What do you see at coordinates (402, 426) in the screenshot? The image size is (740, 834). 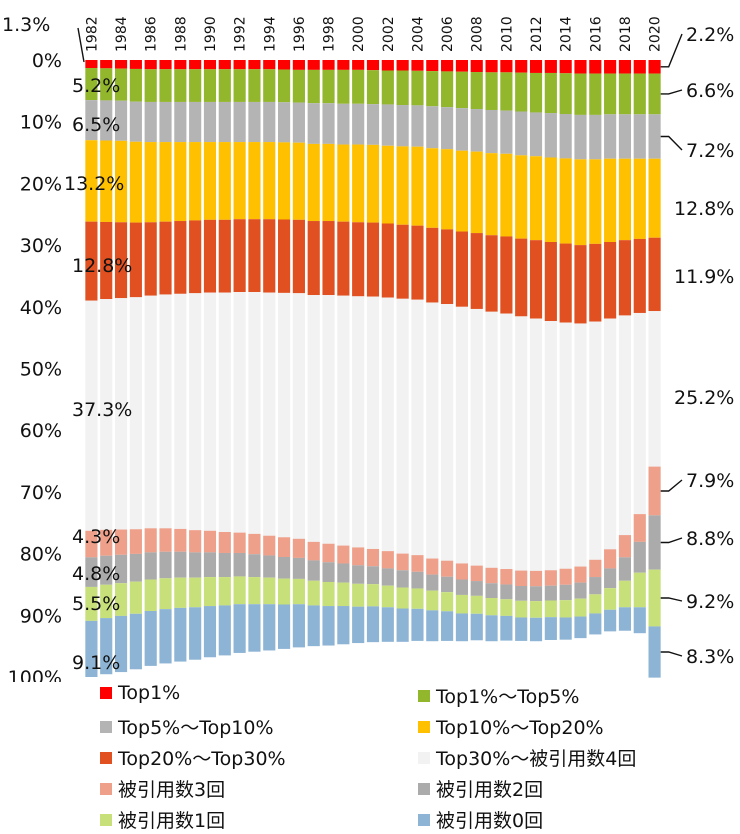 I see `bar-segment-2003-s5` at bounding box center [402, 426].